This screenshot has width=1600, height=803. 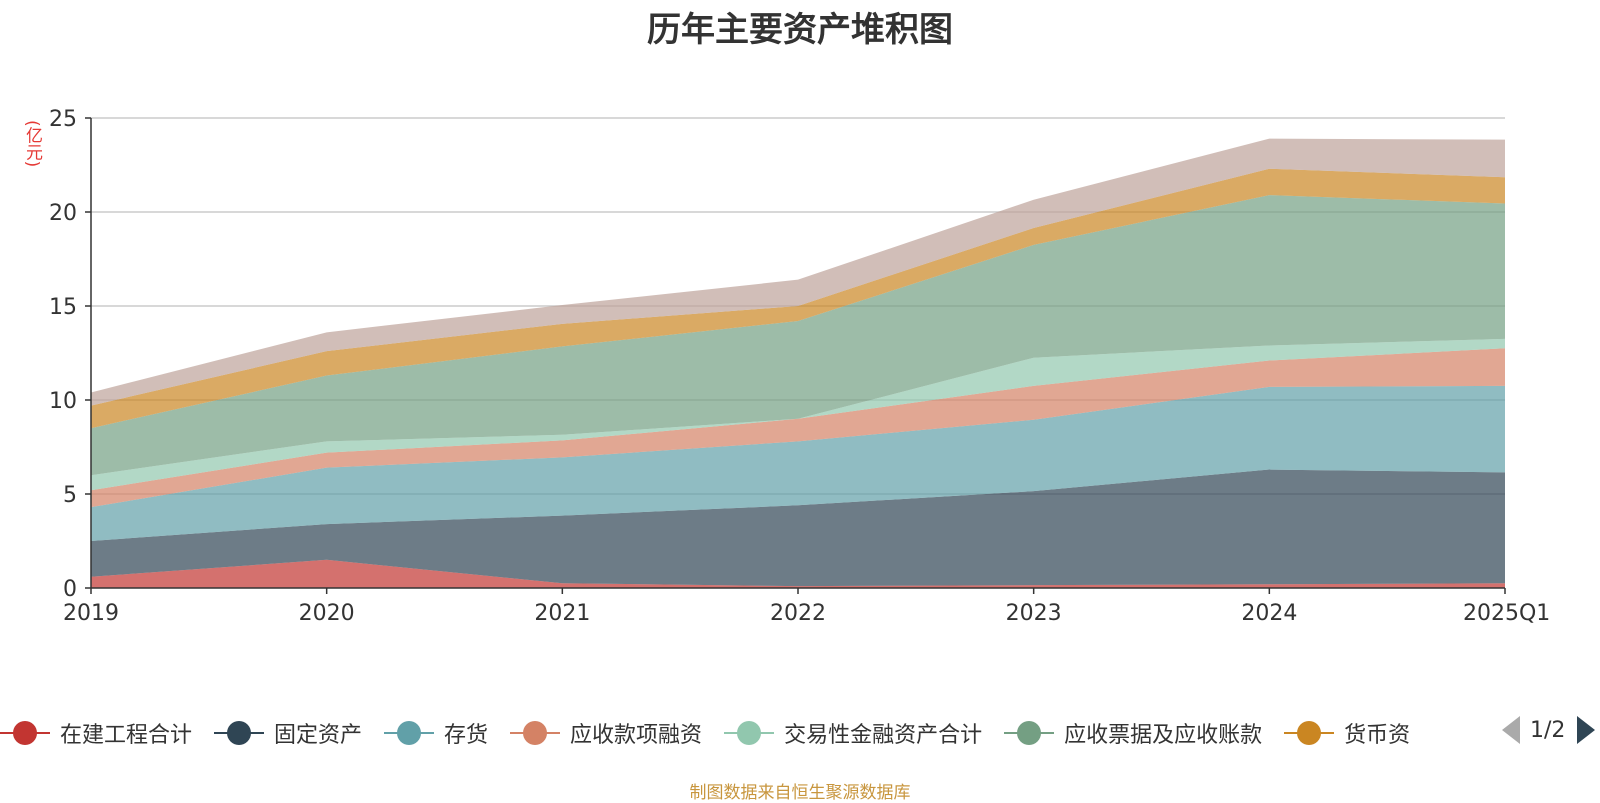 I want to click on legend-item-4: 交易性金融资产合计, so click(x=853, y=733).